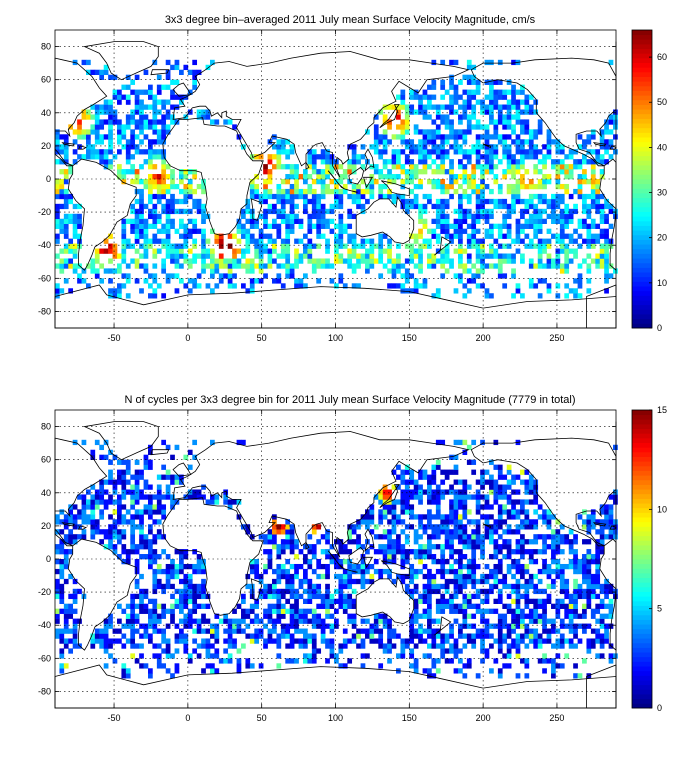 The width and height of the screenshot is (696, 760). I want to click on coastline, so click(351, 570).